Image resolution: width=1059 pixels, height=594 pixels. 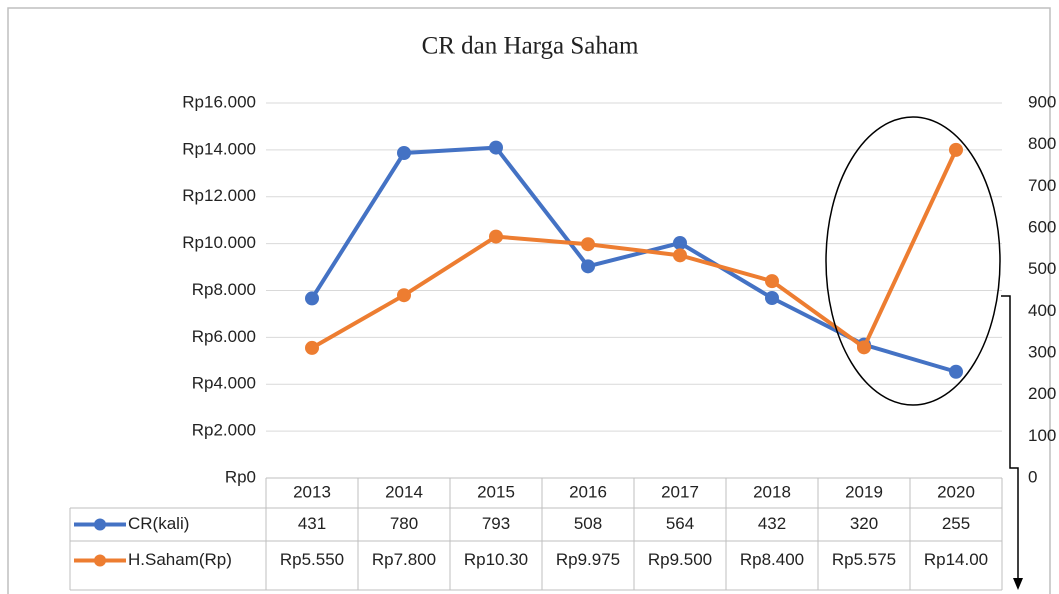 What do you see at coordinates (588, 559) in the screenshot?
I see `table-value: Rp9.975` at bounding box center [588, 559].